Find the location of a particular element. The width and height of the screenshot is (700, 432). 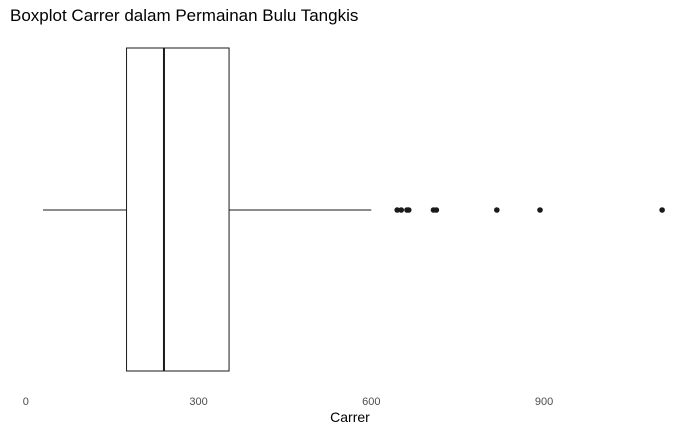

x-tick-label: 0 is located at coordinates (26, 402).